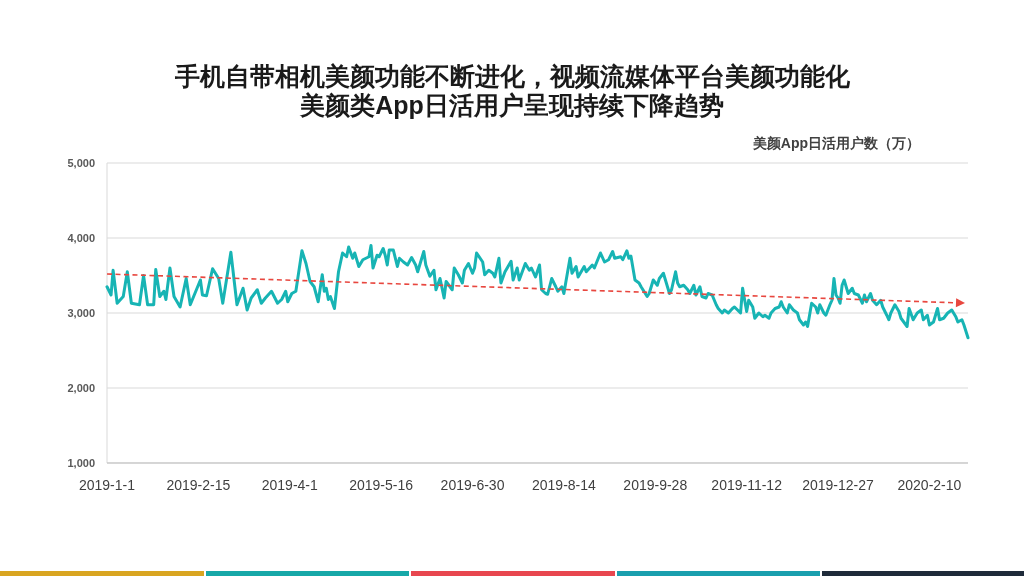  What do you see at coordinates (107, 485) in the screenshot?
I see `x-tick-label: 2019-1-1` at bounding box center [107, 485].